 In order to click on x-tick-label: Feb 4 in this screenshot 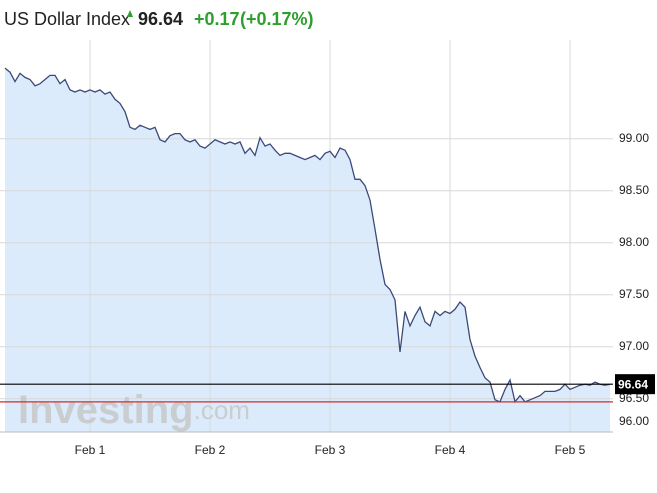, I will do `click(450, 450)`.